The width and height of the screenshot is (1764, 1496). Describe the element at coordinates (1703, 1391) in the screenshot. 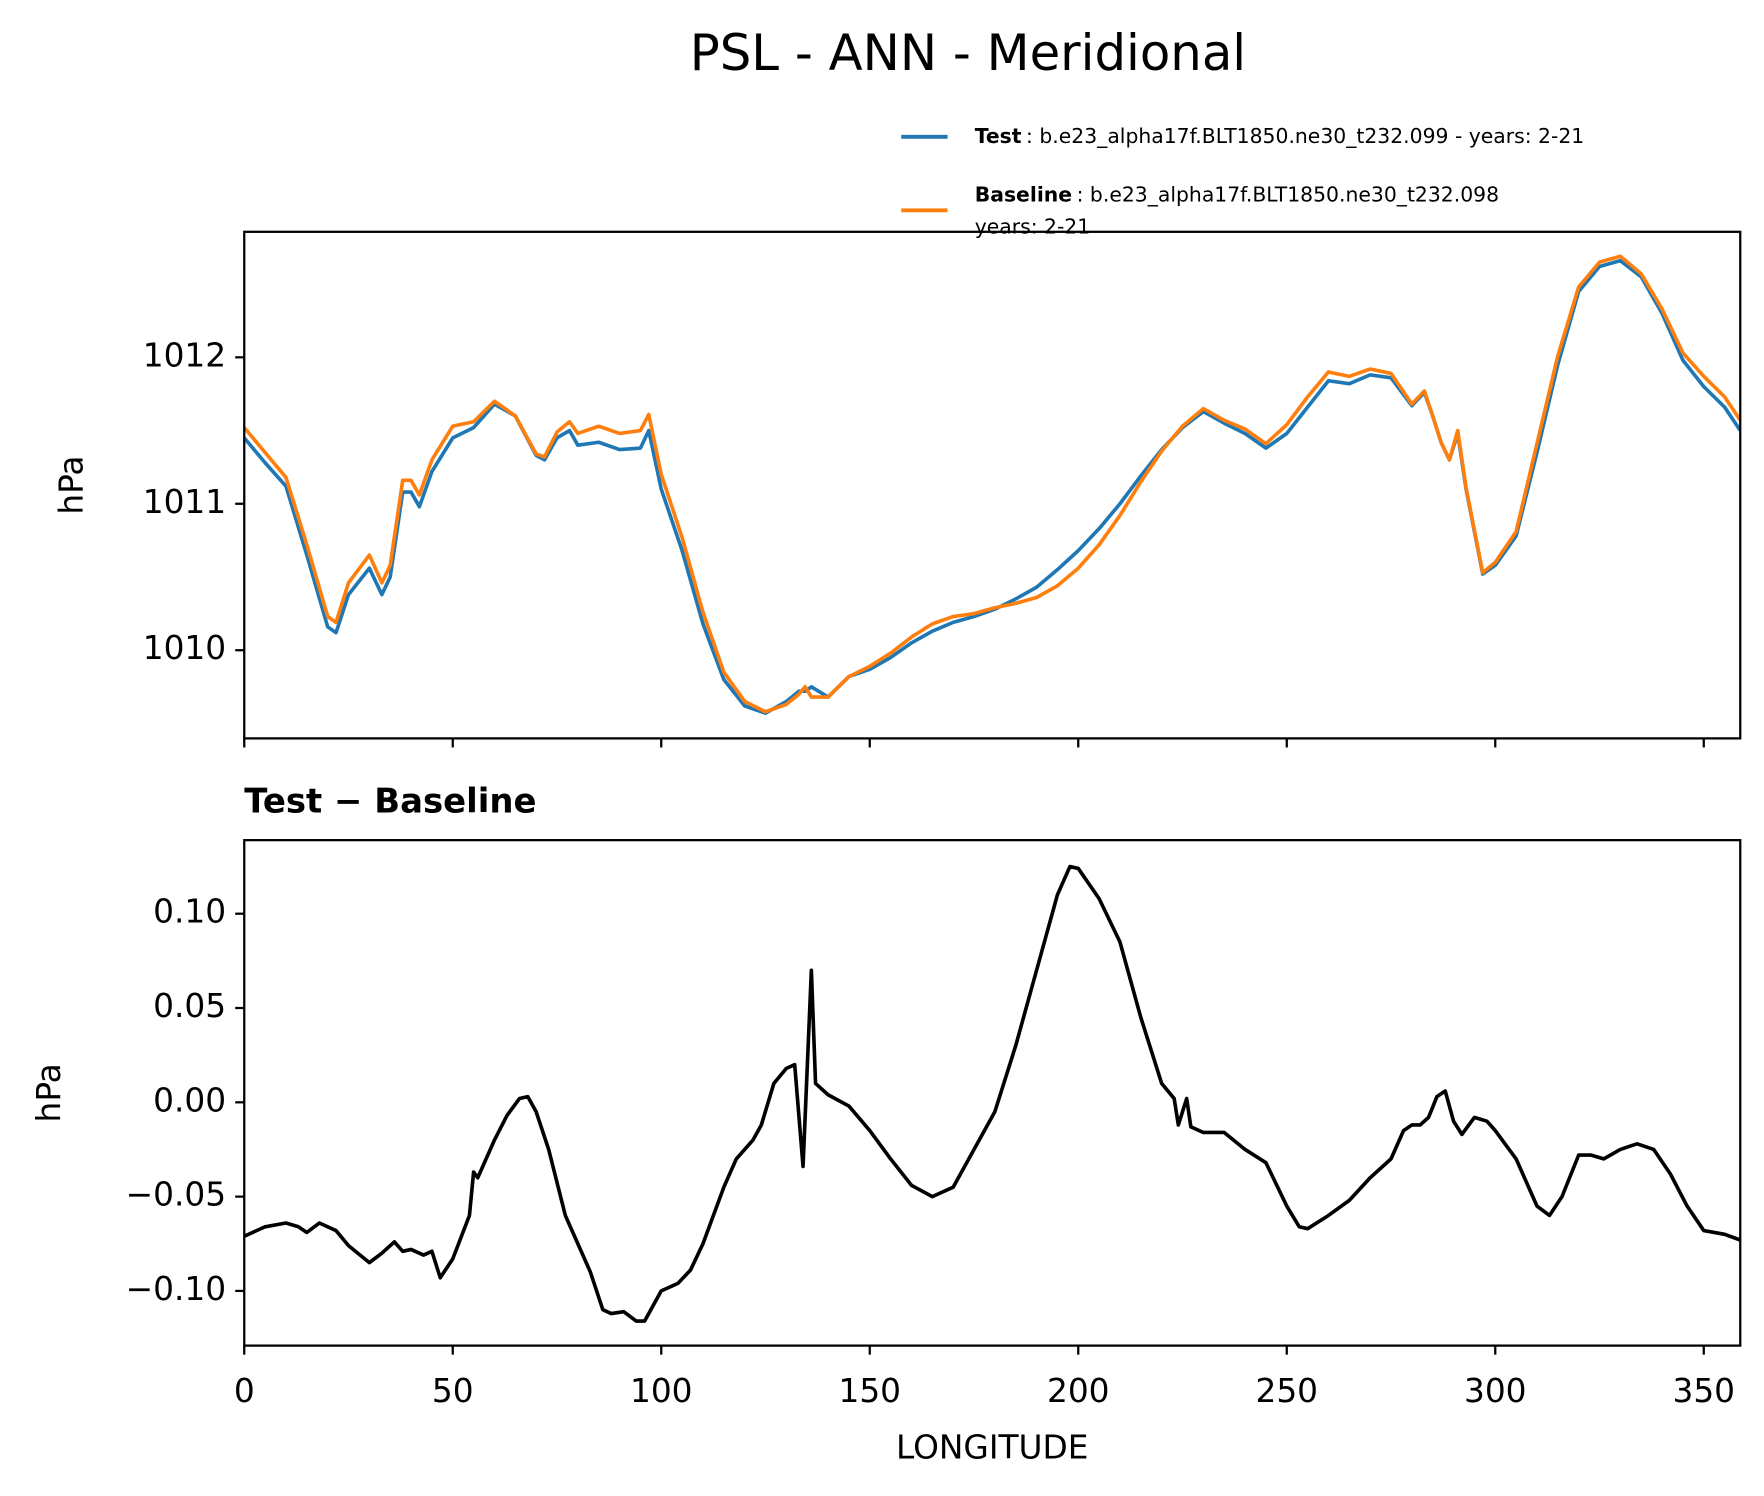

I see `x-tick-label: 350` at that location.